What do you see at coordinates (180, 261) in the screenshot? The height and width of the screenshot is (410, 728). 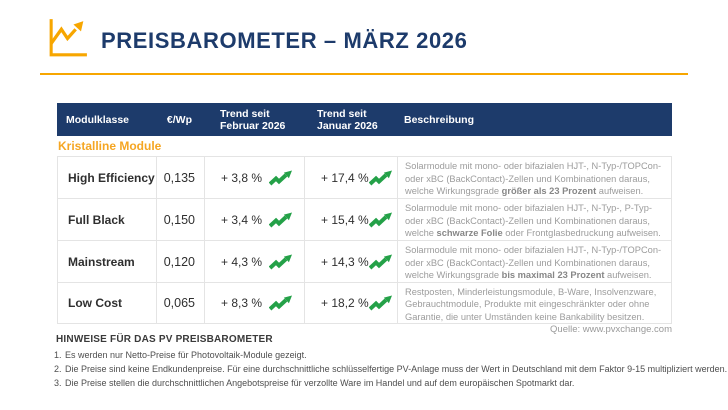 I see `price-value: 0,120` at bounding box center [180, 261].